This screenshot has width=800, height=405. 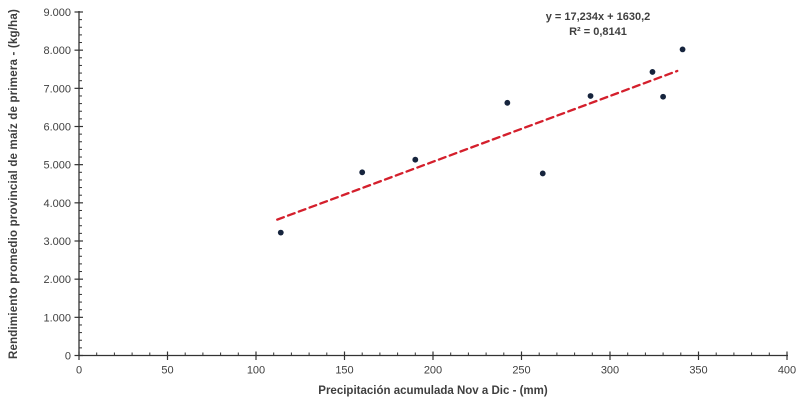 I want to click on x-tick-label: 150, so click(x=344, y=371).